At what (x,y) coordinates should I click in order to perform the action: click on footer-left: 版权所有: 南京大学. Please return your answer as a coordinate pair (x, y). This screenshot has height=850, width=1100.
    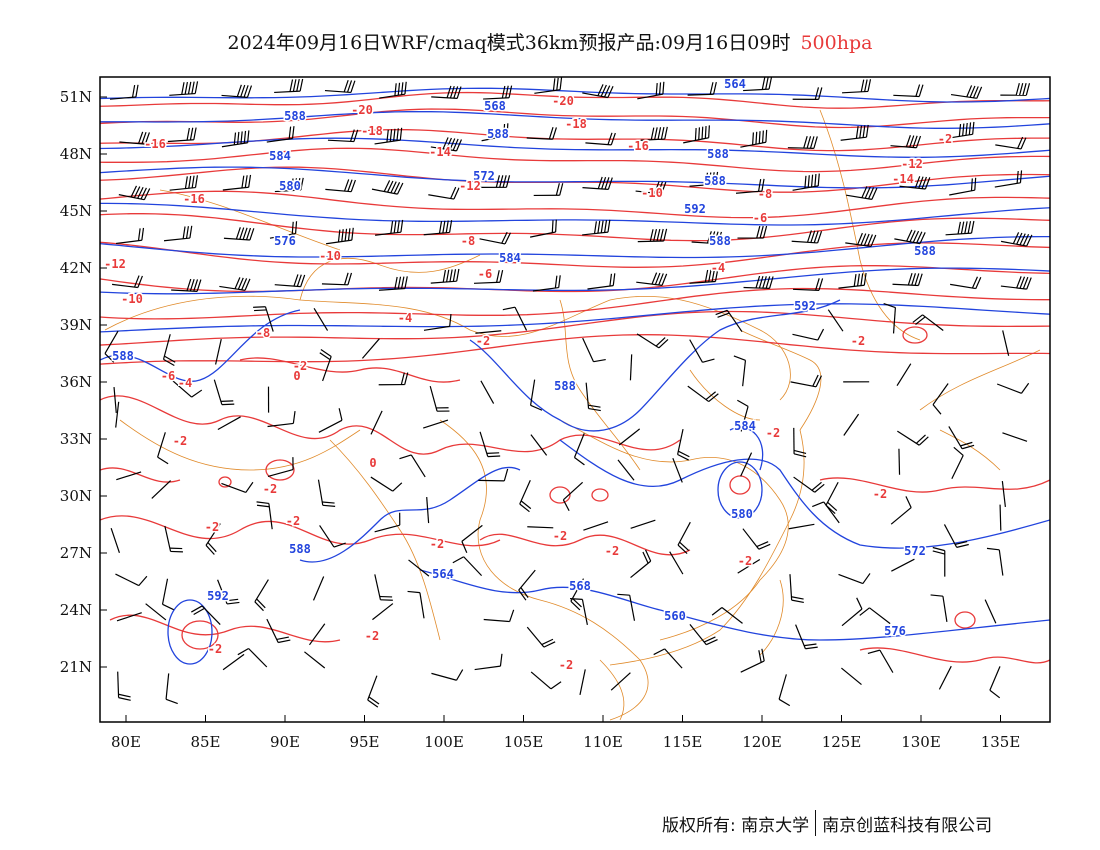
    Looking at the image, I should click on (736, 825).